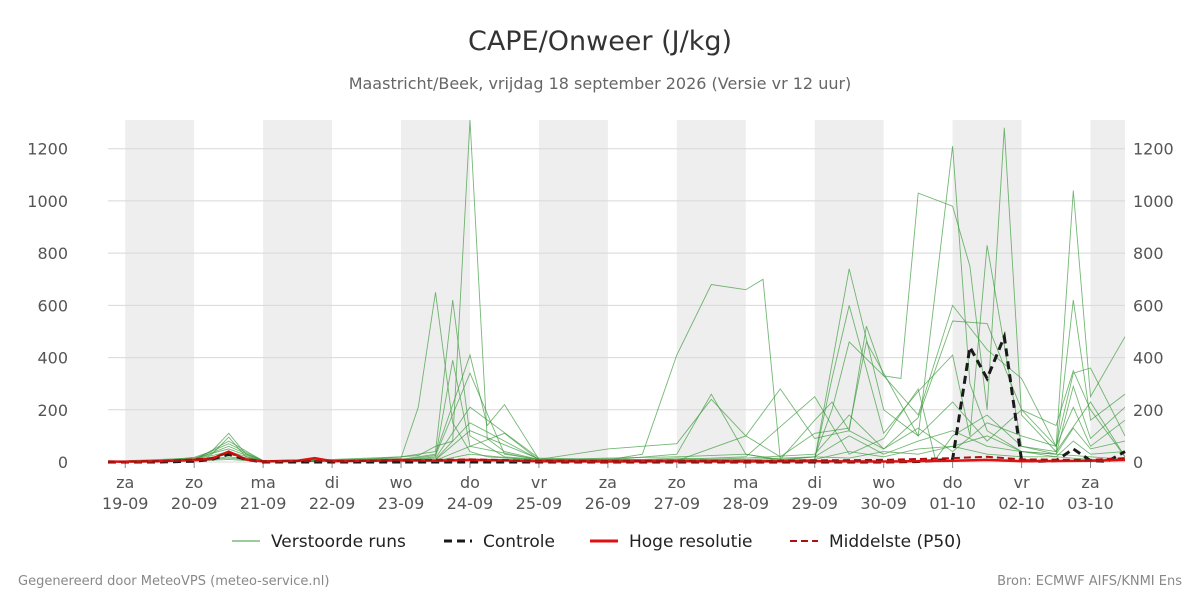 The image size is (1200, 600). I want to click on median-line, so click(617, 457).